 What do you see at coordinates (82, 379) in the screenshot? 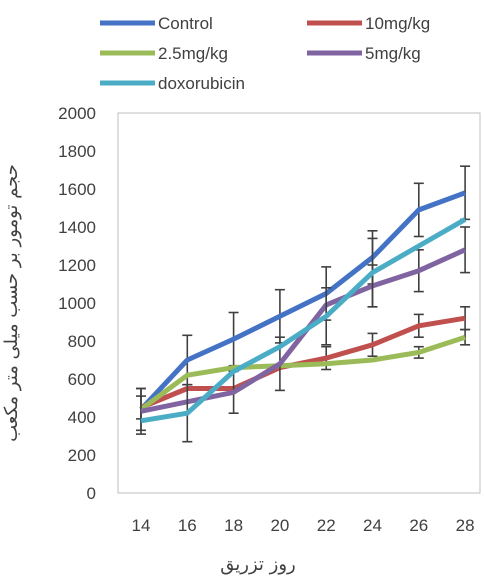
I see `y-tick-label: 600` at bounding box center [82, 379].